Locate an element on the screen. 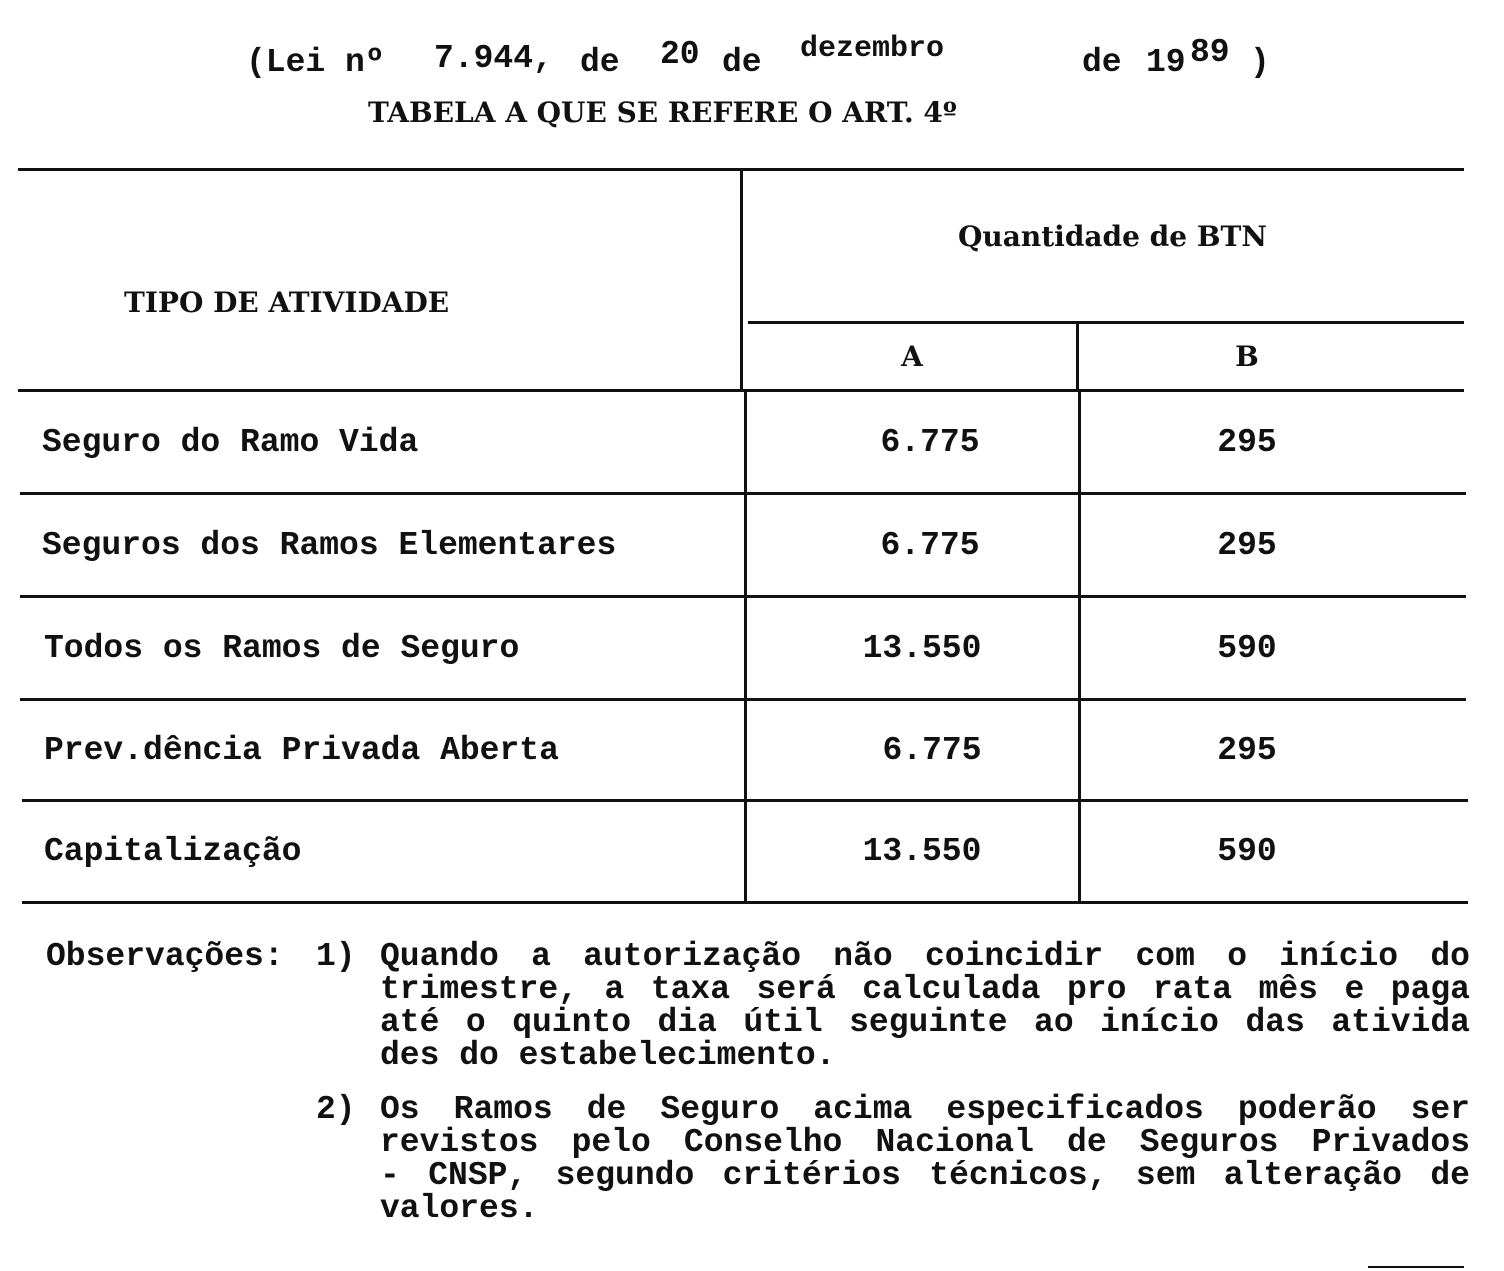  footer-rule is located at coordinates (1416, 1267).